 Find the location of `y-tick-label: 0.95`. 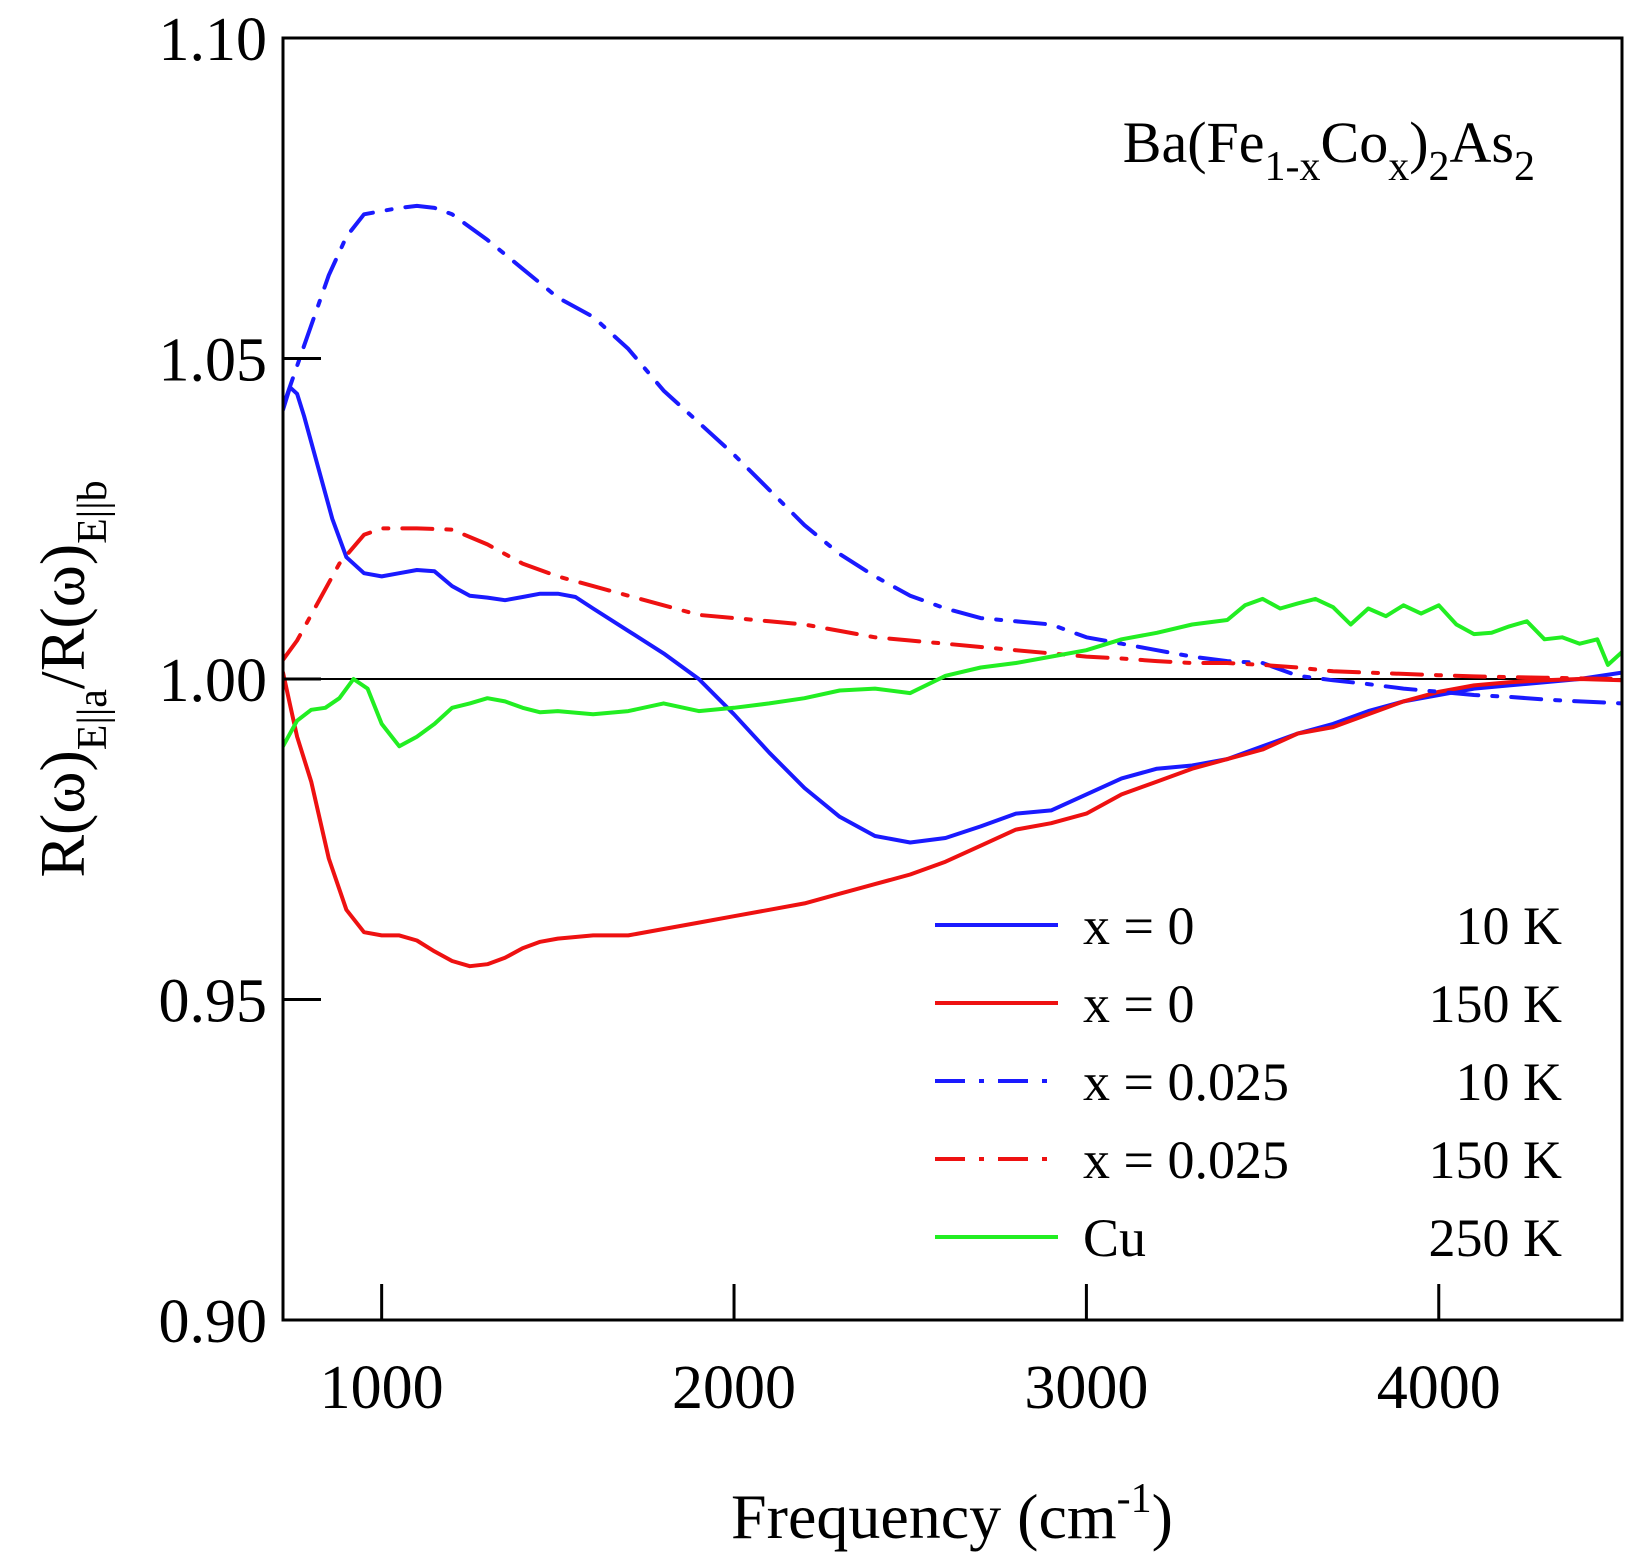

y-tick-label: 0.95 is located at coordinates (213, 1002).